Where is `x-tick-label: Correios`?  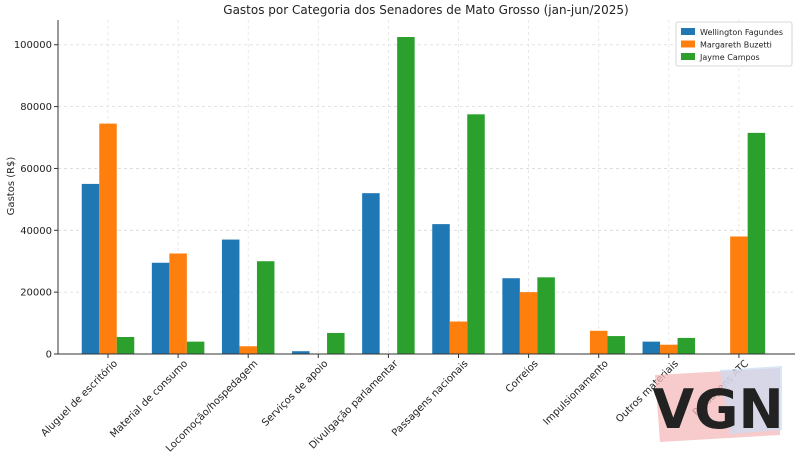 x-tick-label: Correios is located at coordinates (522, 376).